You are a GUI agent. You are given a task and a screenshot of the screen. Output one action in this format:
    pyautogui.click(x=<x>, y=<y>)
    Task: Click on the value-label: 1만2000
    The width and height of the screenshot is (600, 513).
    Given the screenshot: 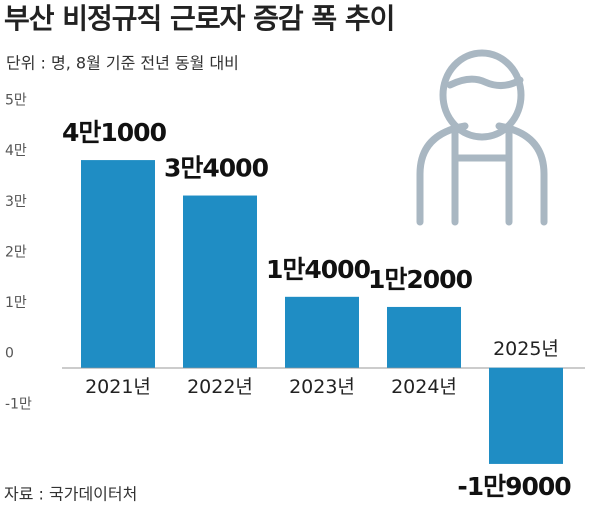 What is the action you would take?
    pyautogui.click(x=420, y=279)
    